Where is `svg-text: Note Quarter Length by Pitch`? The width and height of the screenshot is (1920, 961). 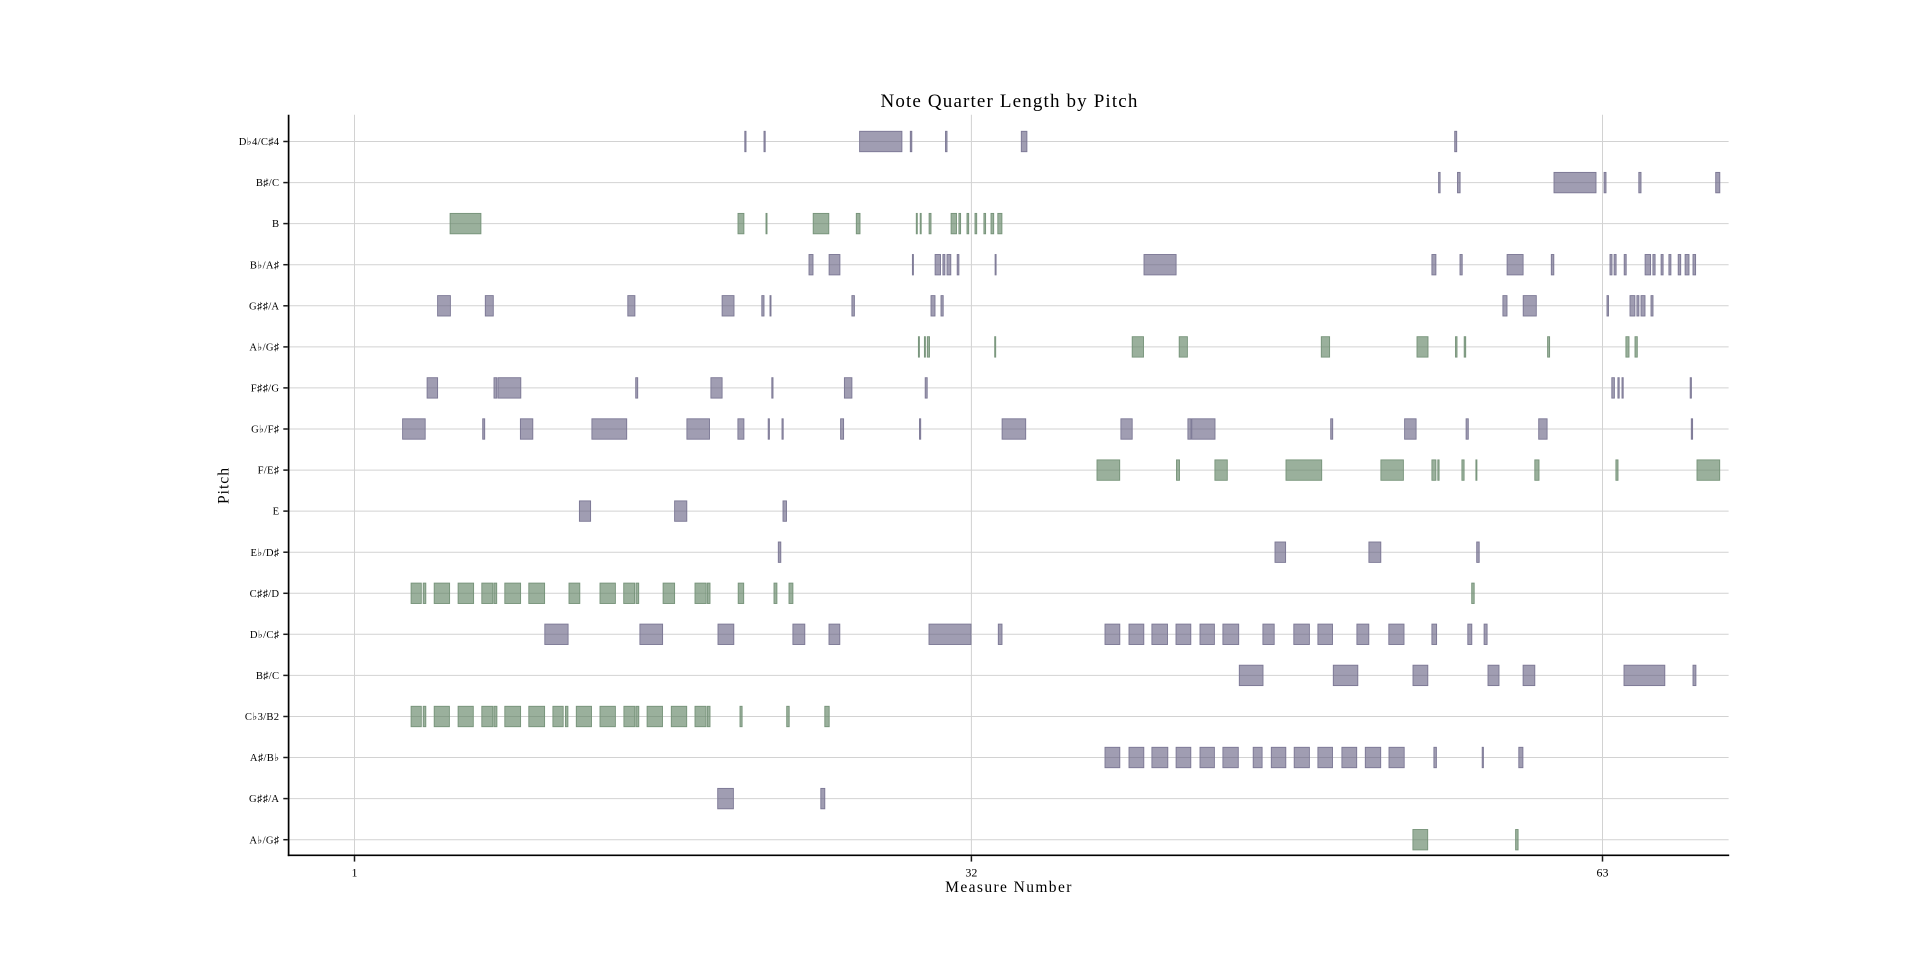 svg-text: Note Quarter Length by Pitch is located at coordinates (1009, 101).